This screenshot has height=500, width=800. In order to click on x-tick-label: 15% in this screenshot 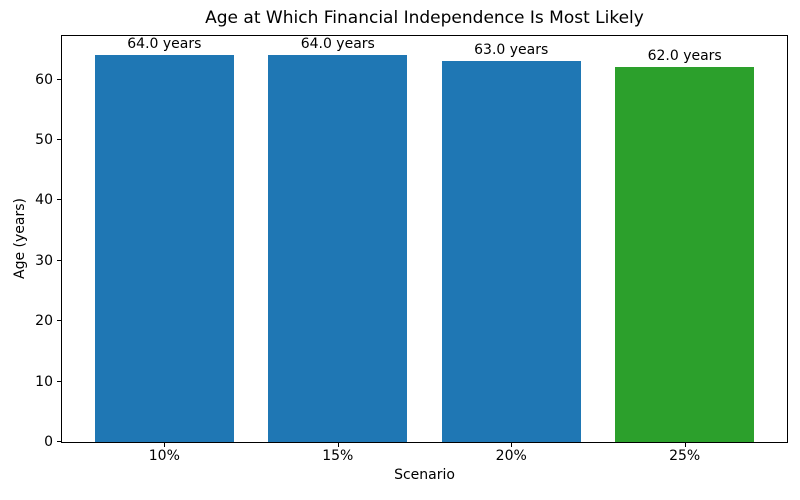, I will do `click(338, 456)`.